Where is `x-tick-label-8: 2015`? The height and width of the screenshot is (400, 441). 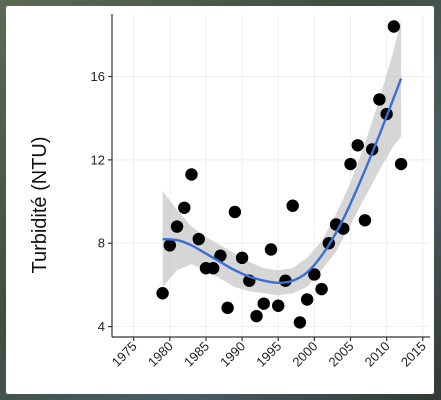
x-tick-label-8: 2015 is located at coordinates (413, 354).